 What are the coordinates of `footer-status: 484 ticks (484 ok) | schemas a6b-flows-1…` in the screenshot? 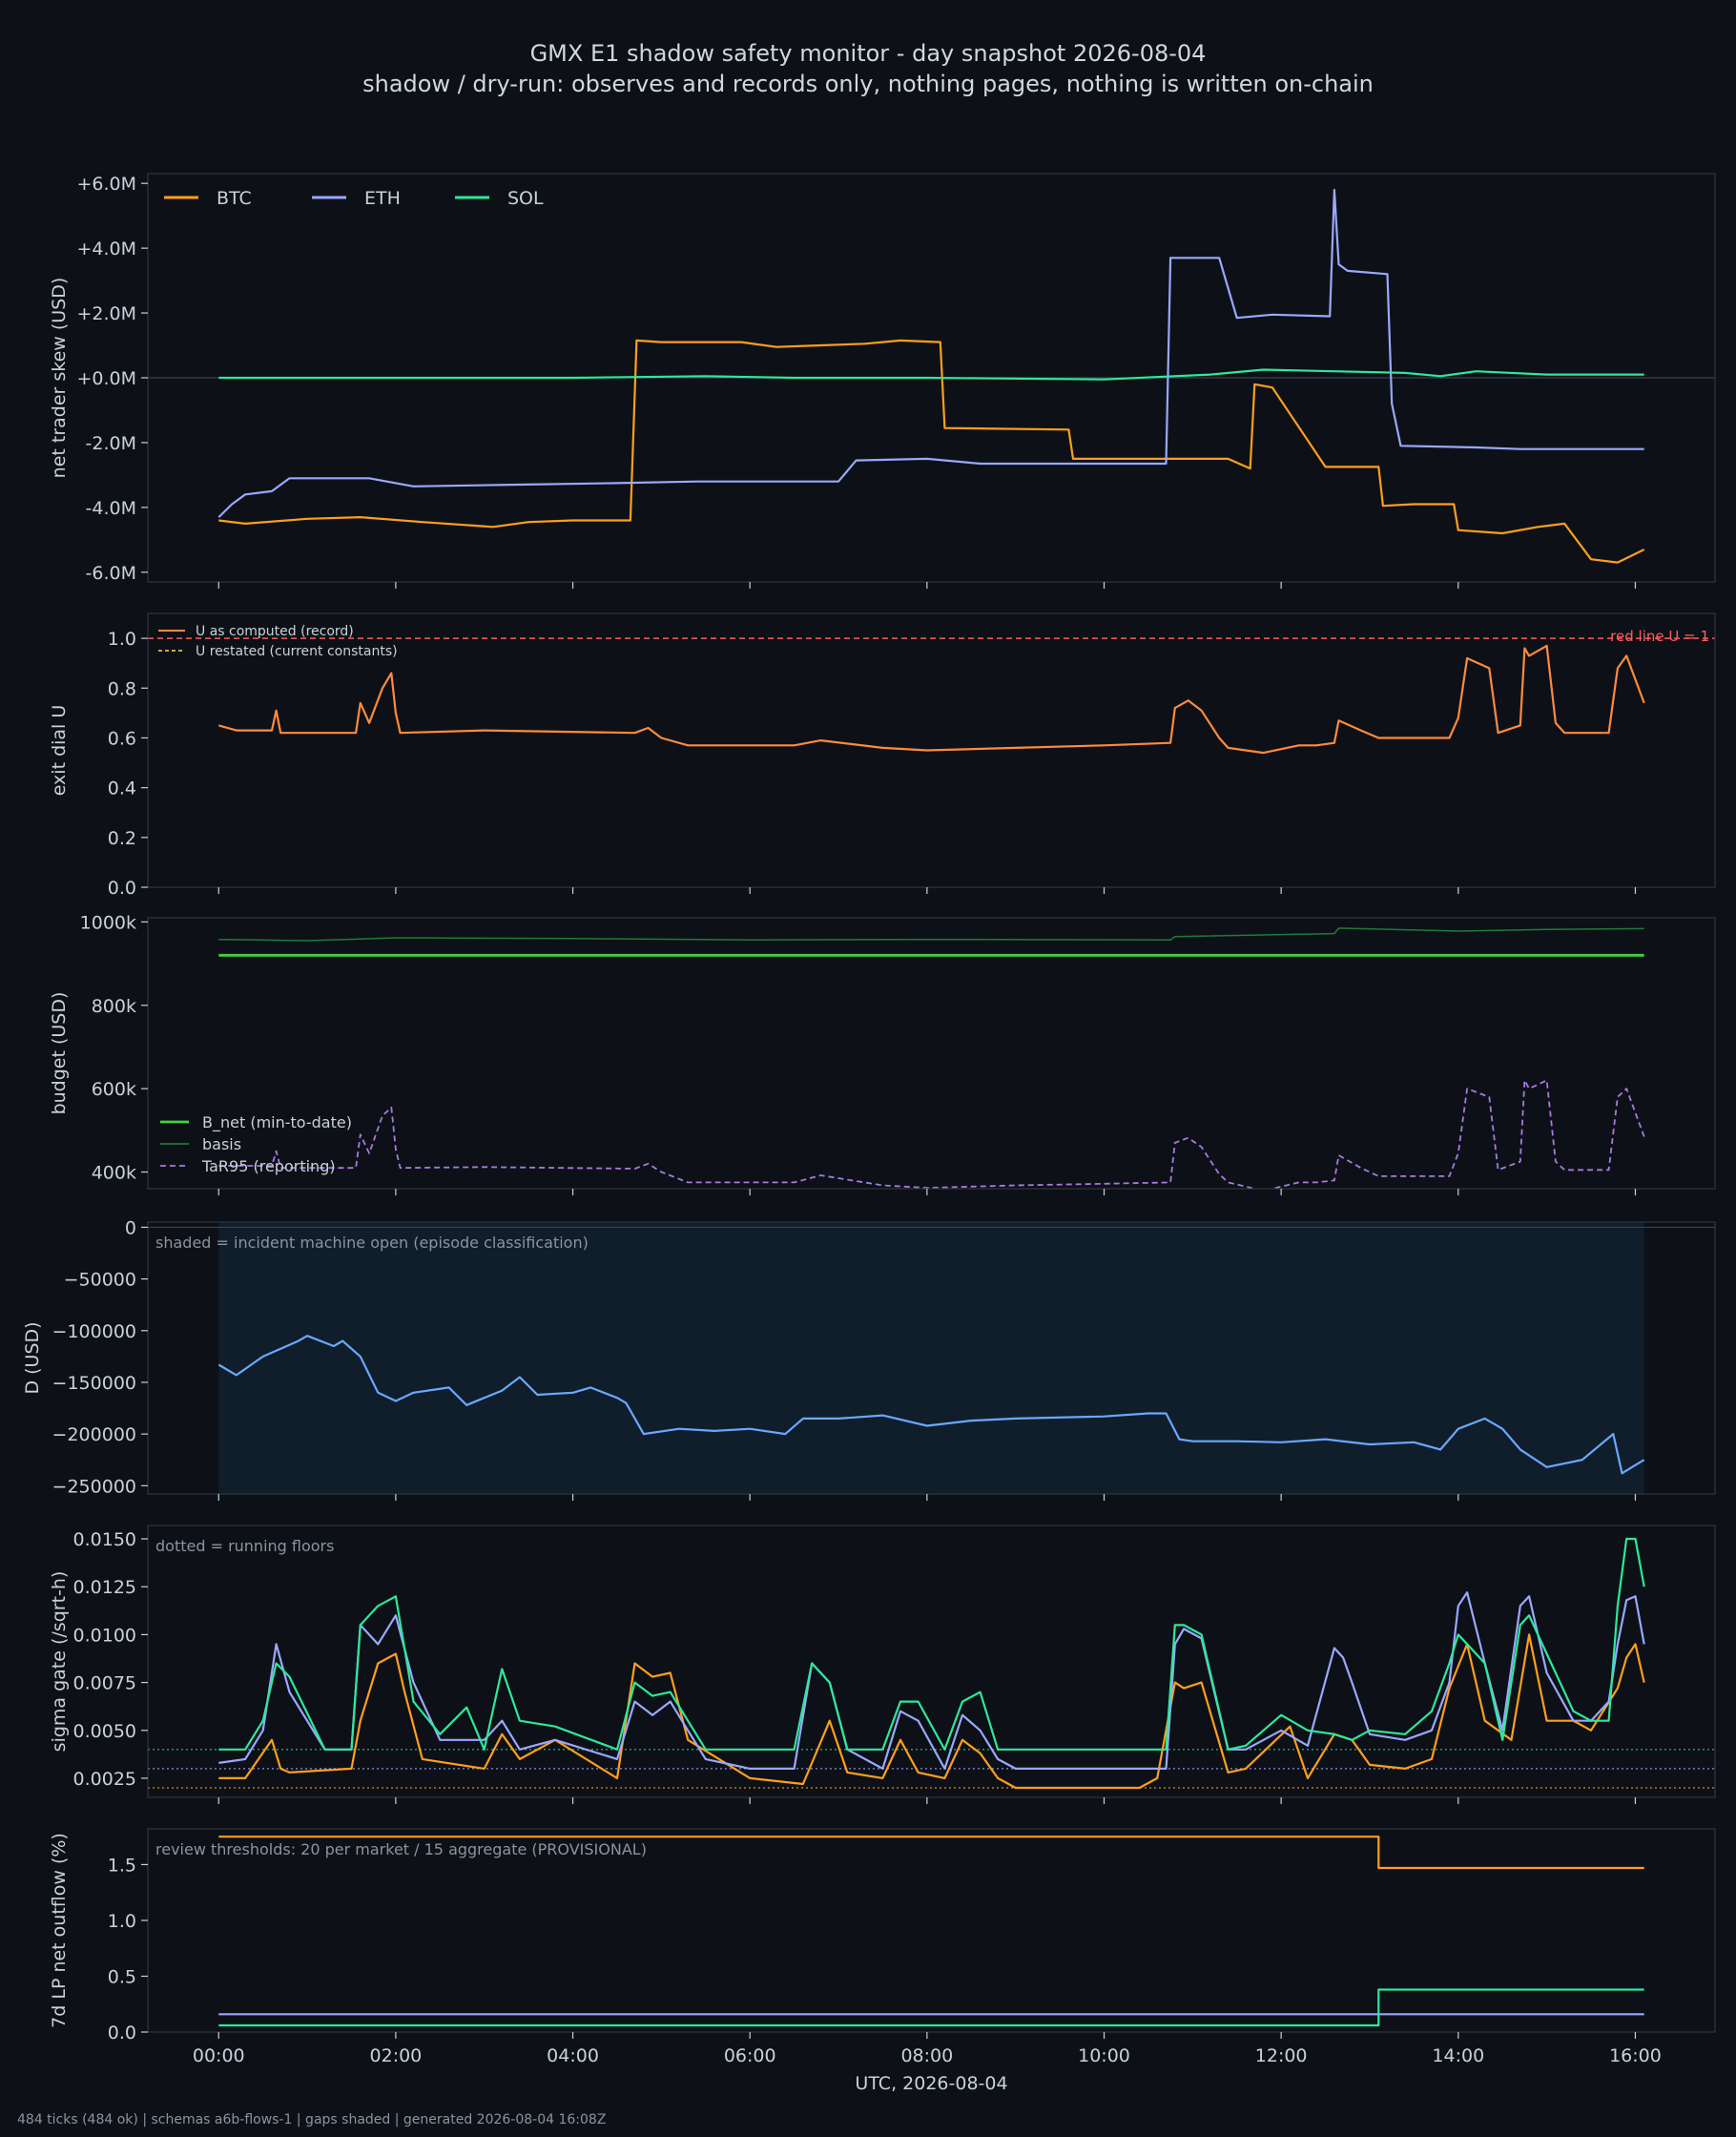 It's located at (312, 2119).